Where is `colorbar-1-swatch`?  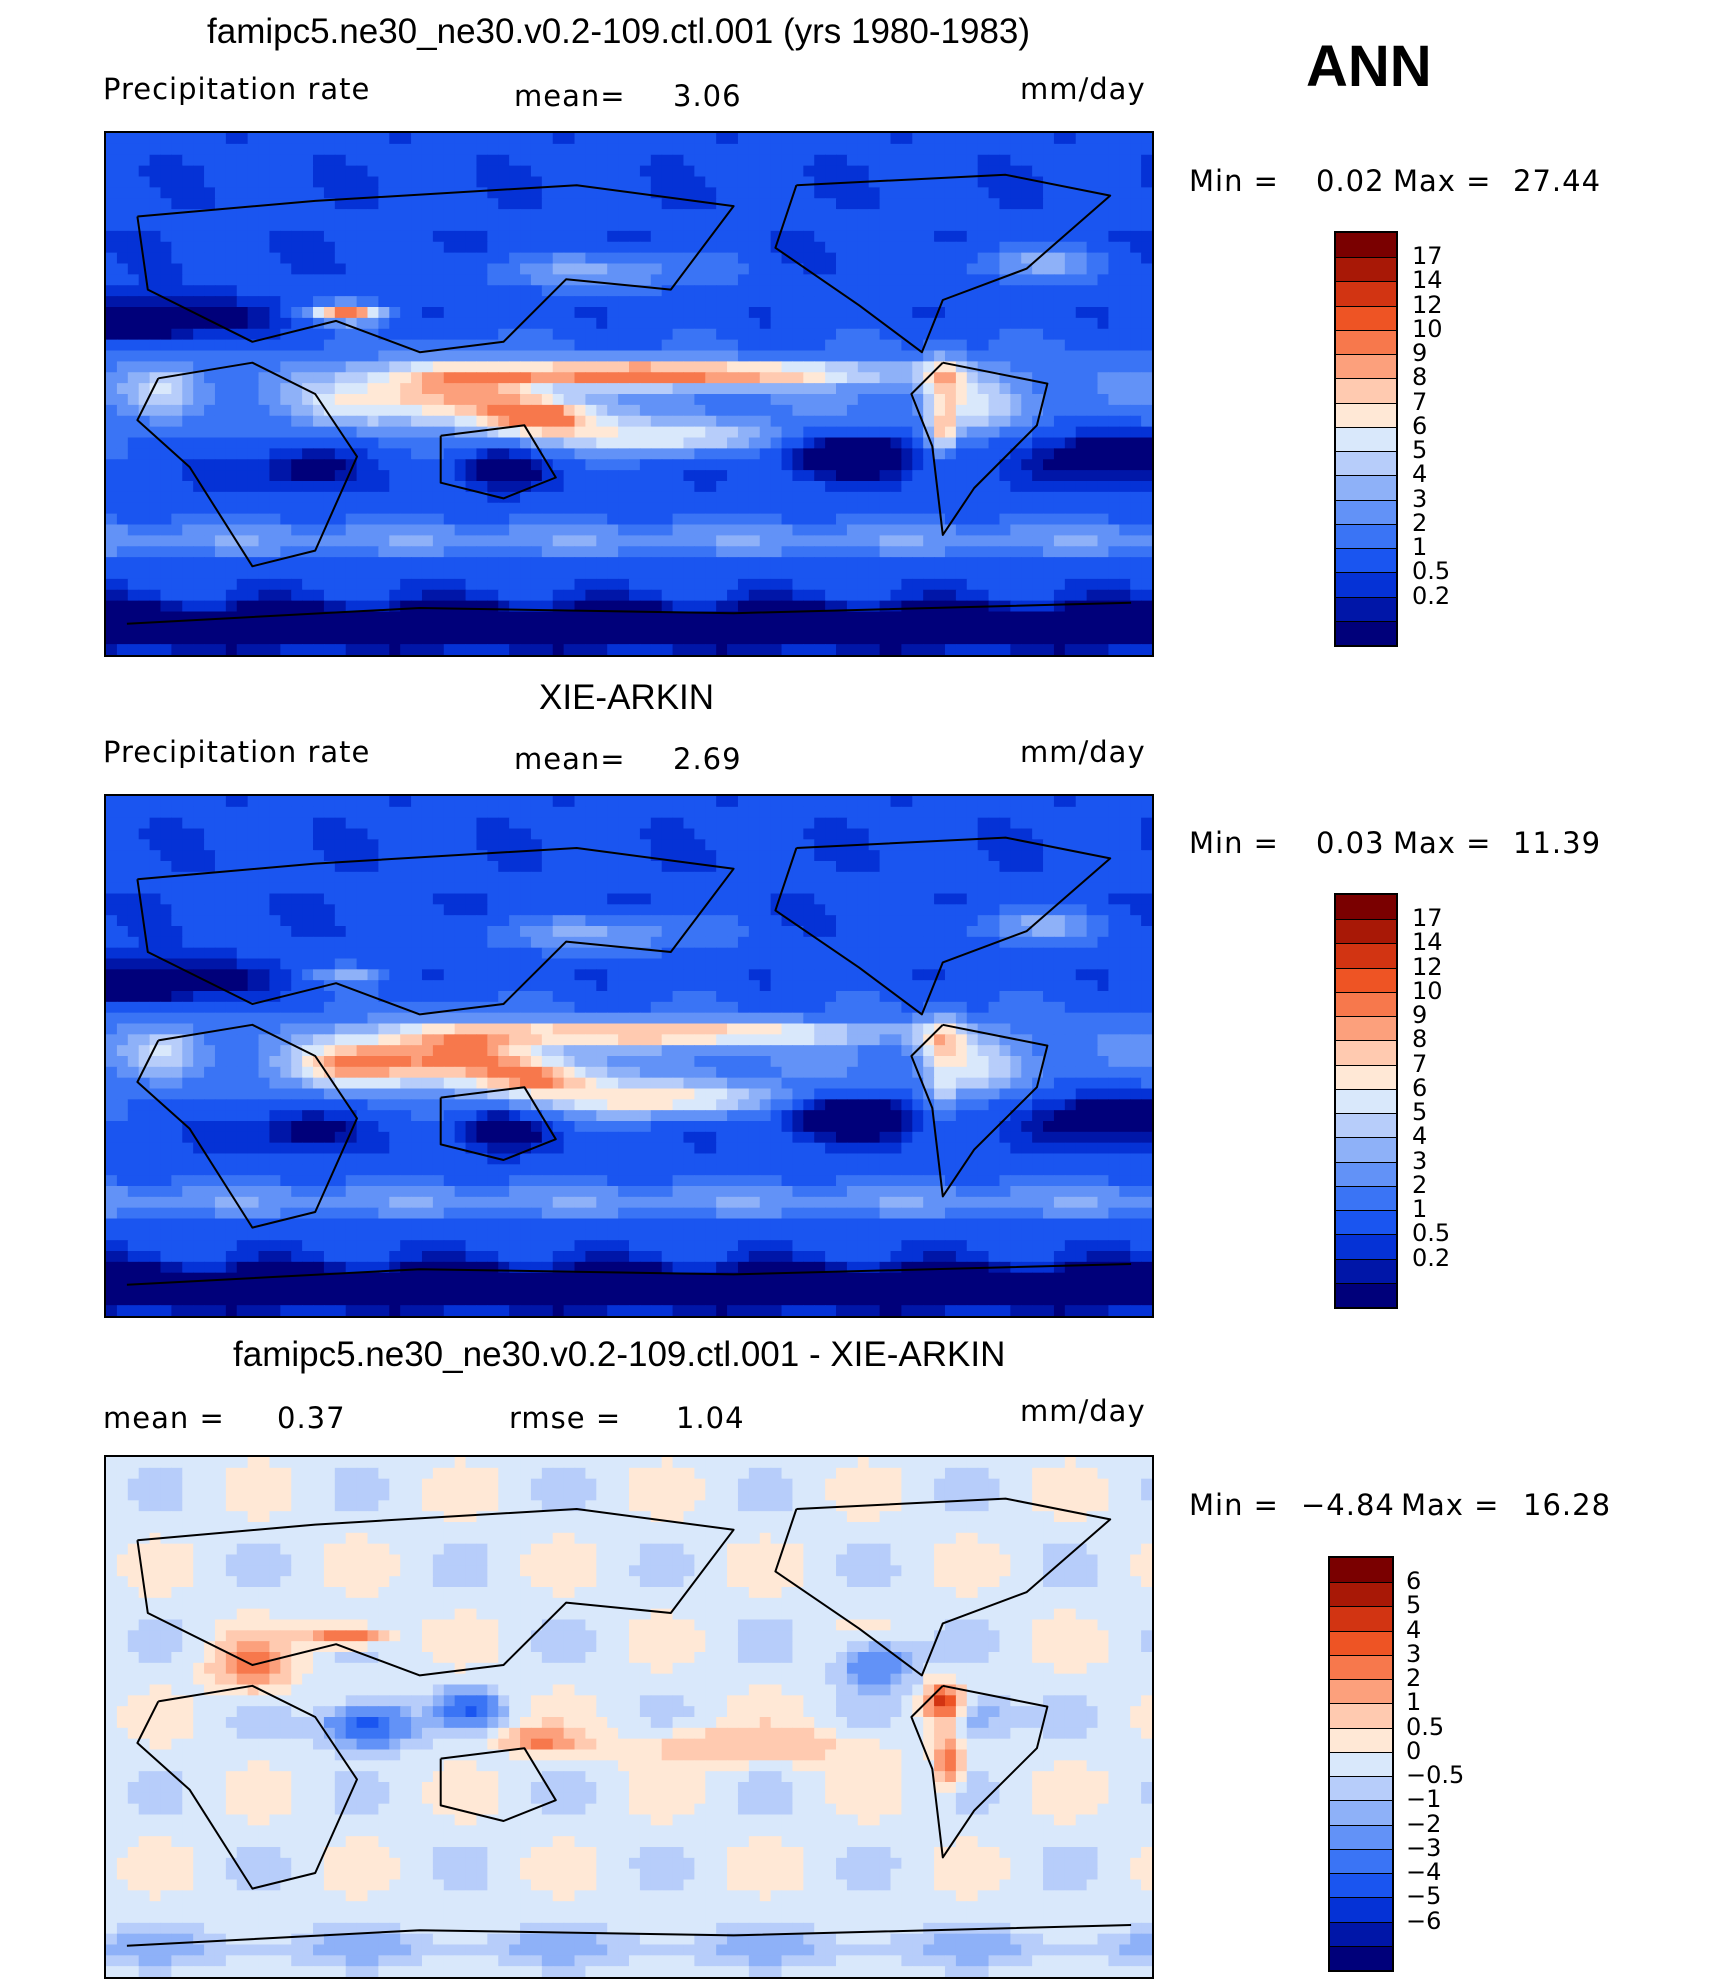
colorbar-1-swatch is located at coordinates (1366, 342).